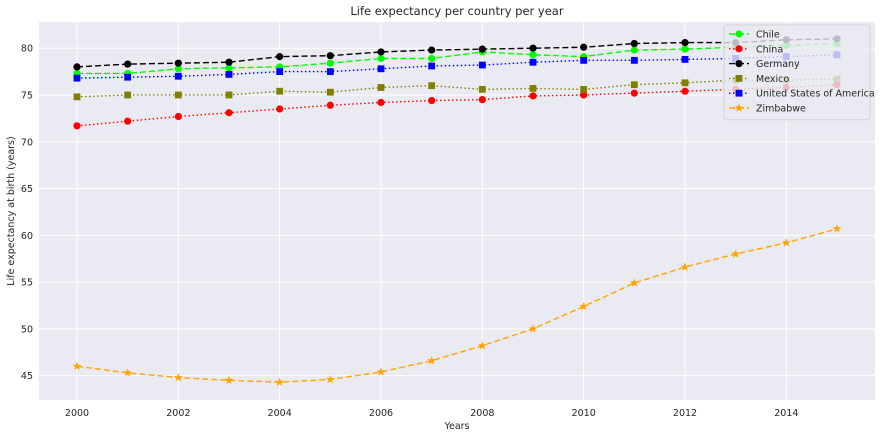  Describe the element at coordinates (456, 426) in the screenshot. I see `x-axis-label: Years` at that location.